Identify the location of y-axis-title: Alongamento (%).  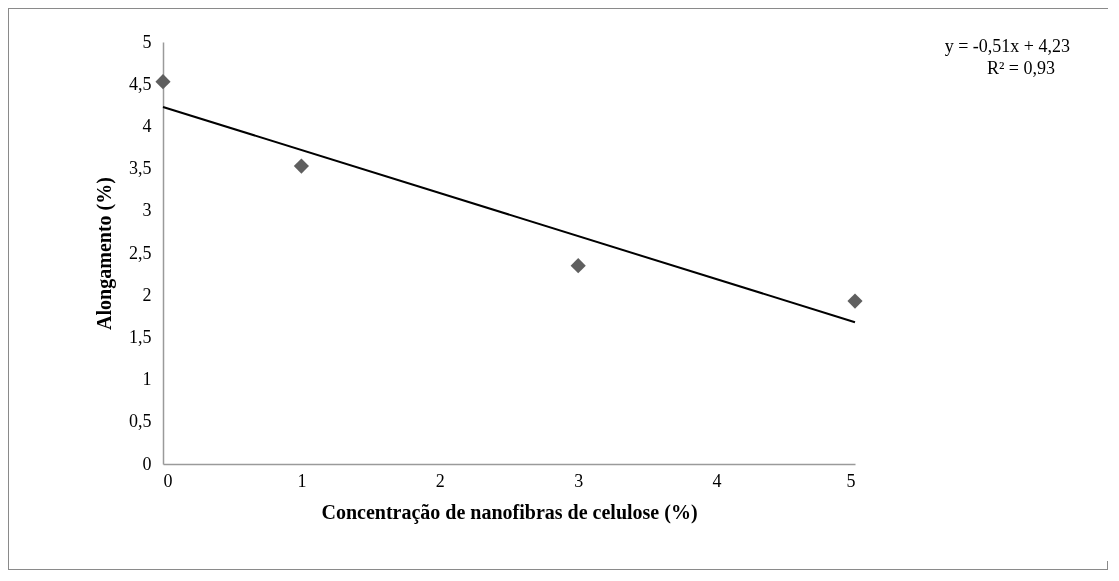
(104, 253).